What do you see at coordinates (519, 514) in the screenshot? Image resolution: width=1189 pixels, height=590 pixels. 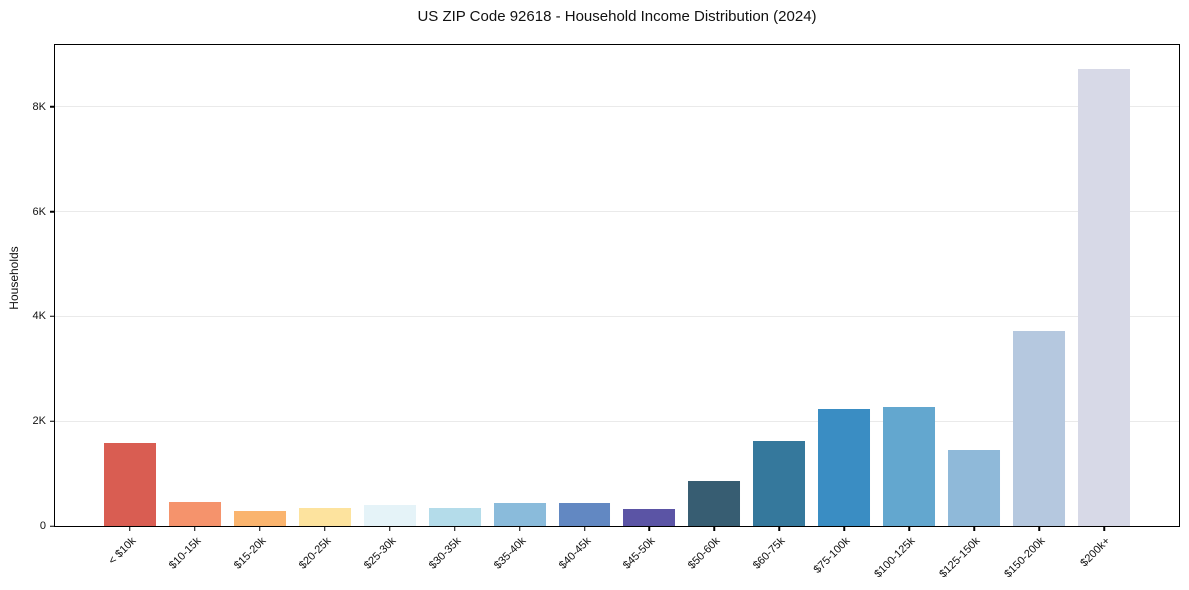 I see `bar-35-40k` at bounding box center [519, 514].